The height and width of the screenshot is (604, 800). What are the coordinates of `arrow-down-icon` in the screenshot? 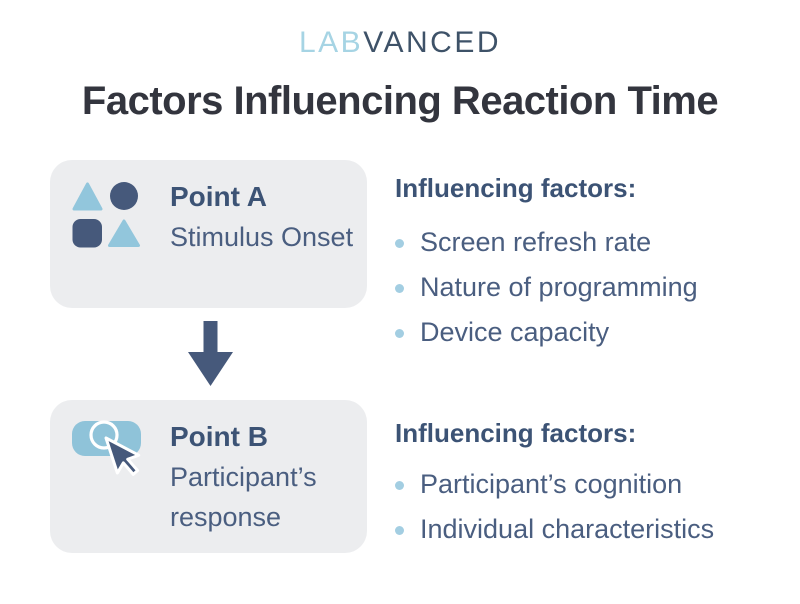 It's located at (210, 353).